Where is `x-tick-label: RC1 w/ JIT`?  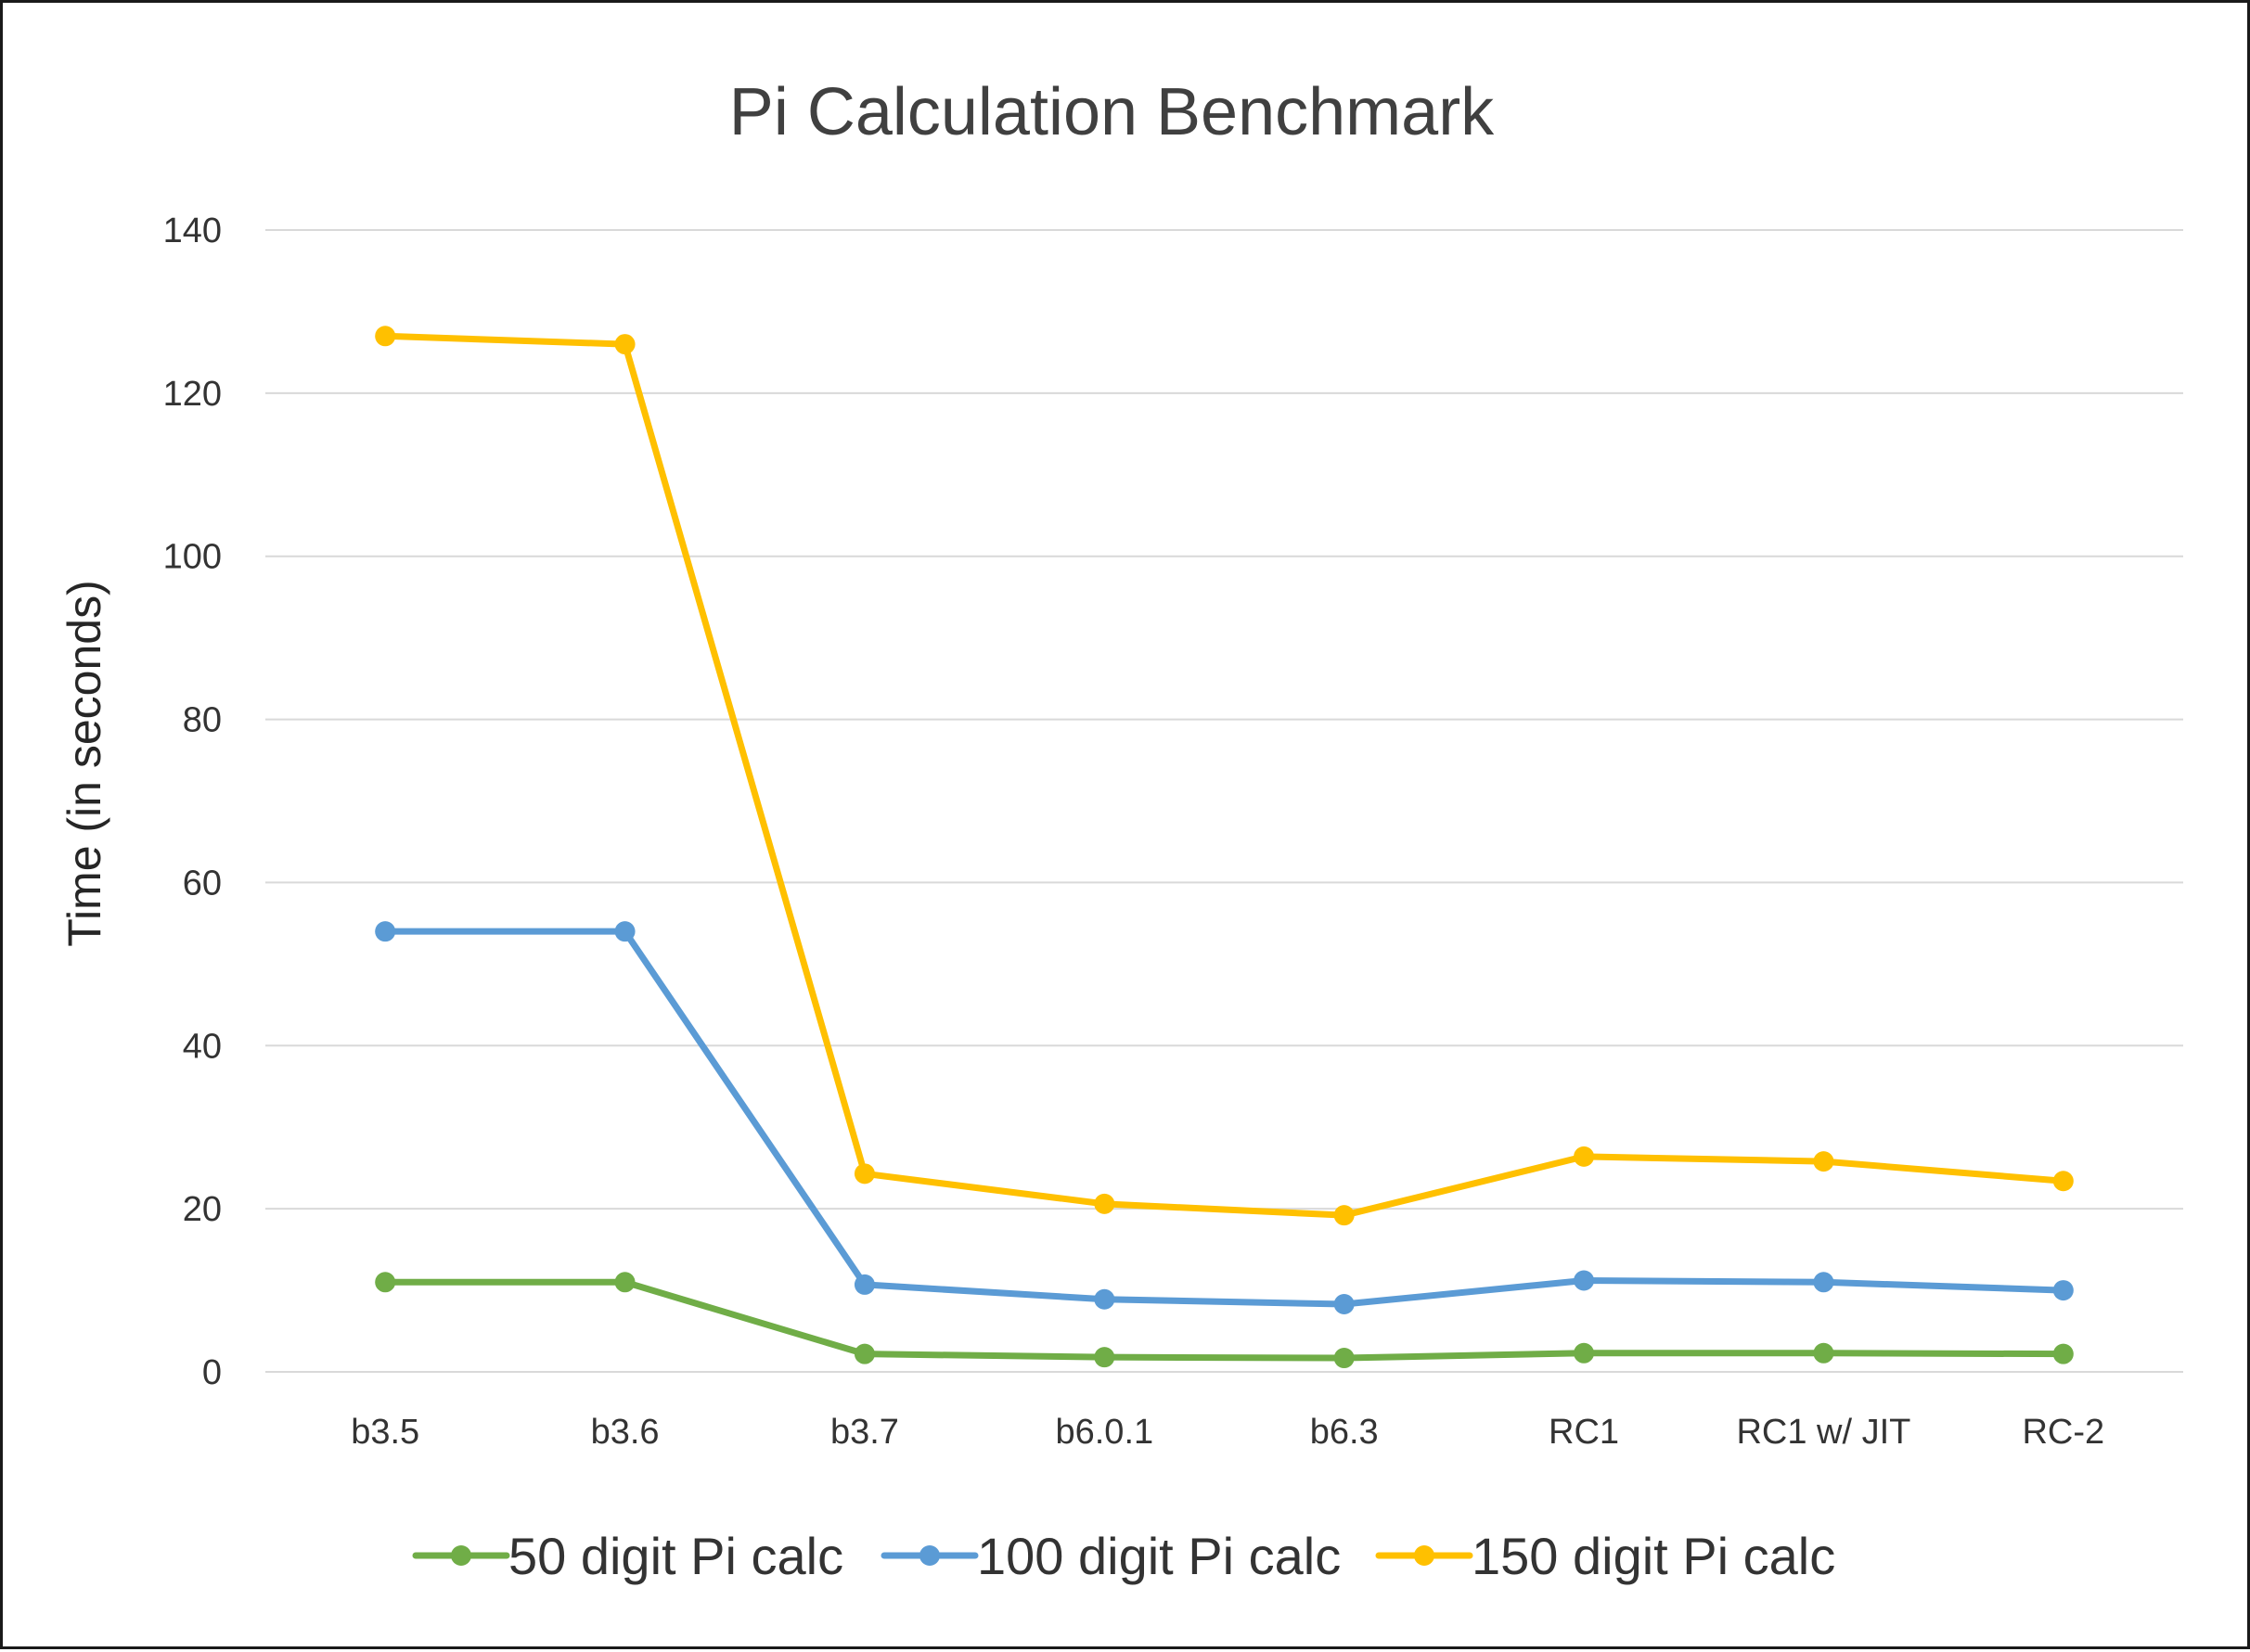
x-tick-label: RC1 w/ JIT is located at coordinates (1823, 1432).